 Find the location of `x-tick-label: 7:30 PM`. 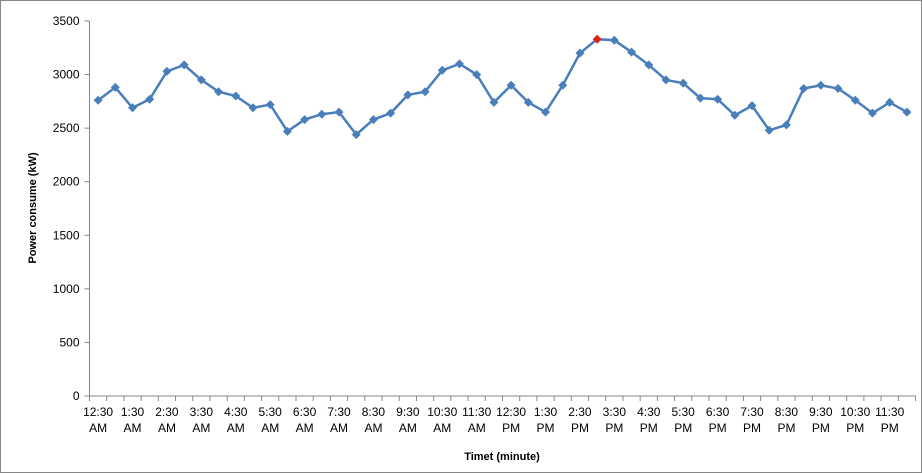

x-tick-label: 7:30 PM is located at coordinates (752, 420).